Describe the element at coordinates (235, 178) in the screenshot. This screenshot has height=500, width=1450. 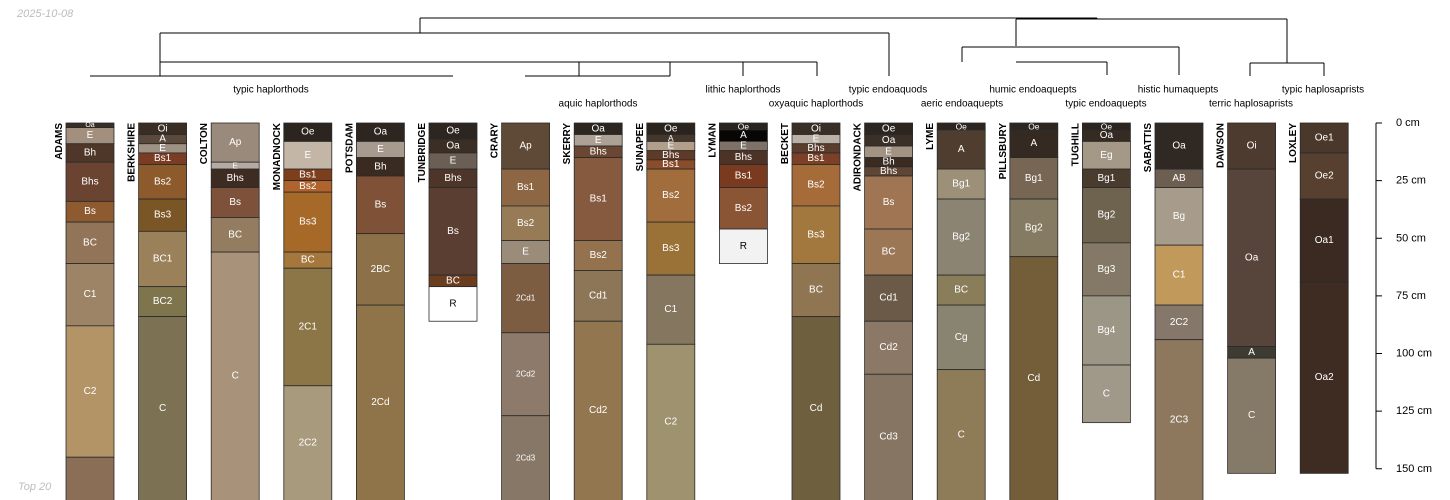
I see `horizon-label-colton-3: Bhs` at that location.